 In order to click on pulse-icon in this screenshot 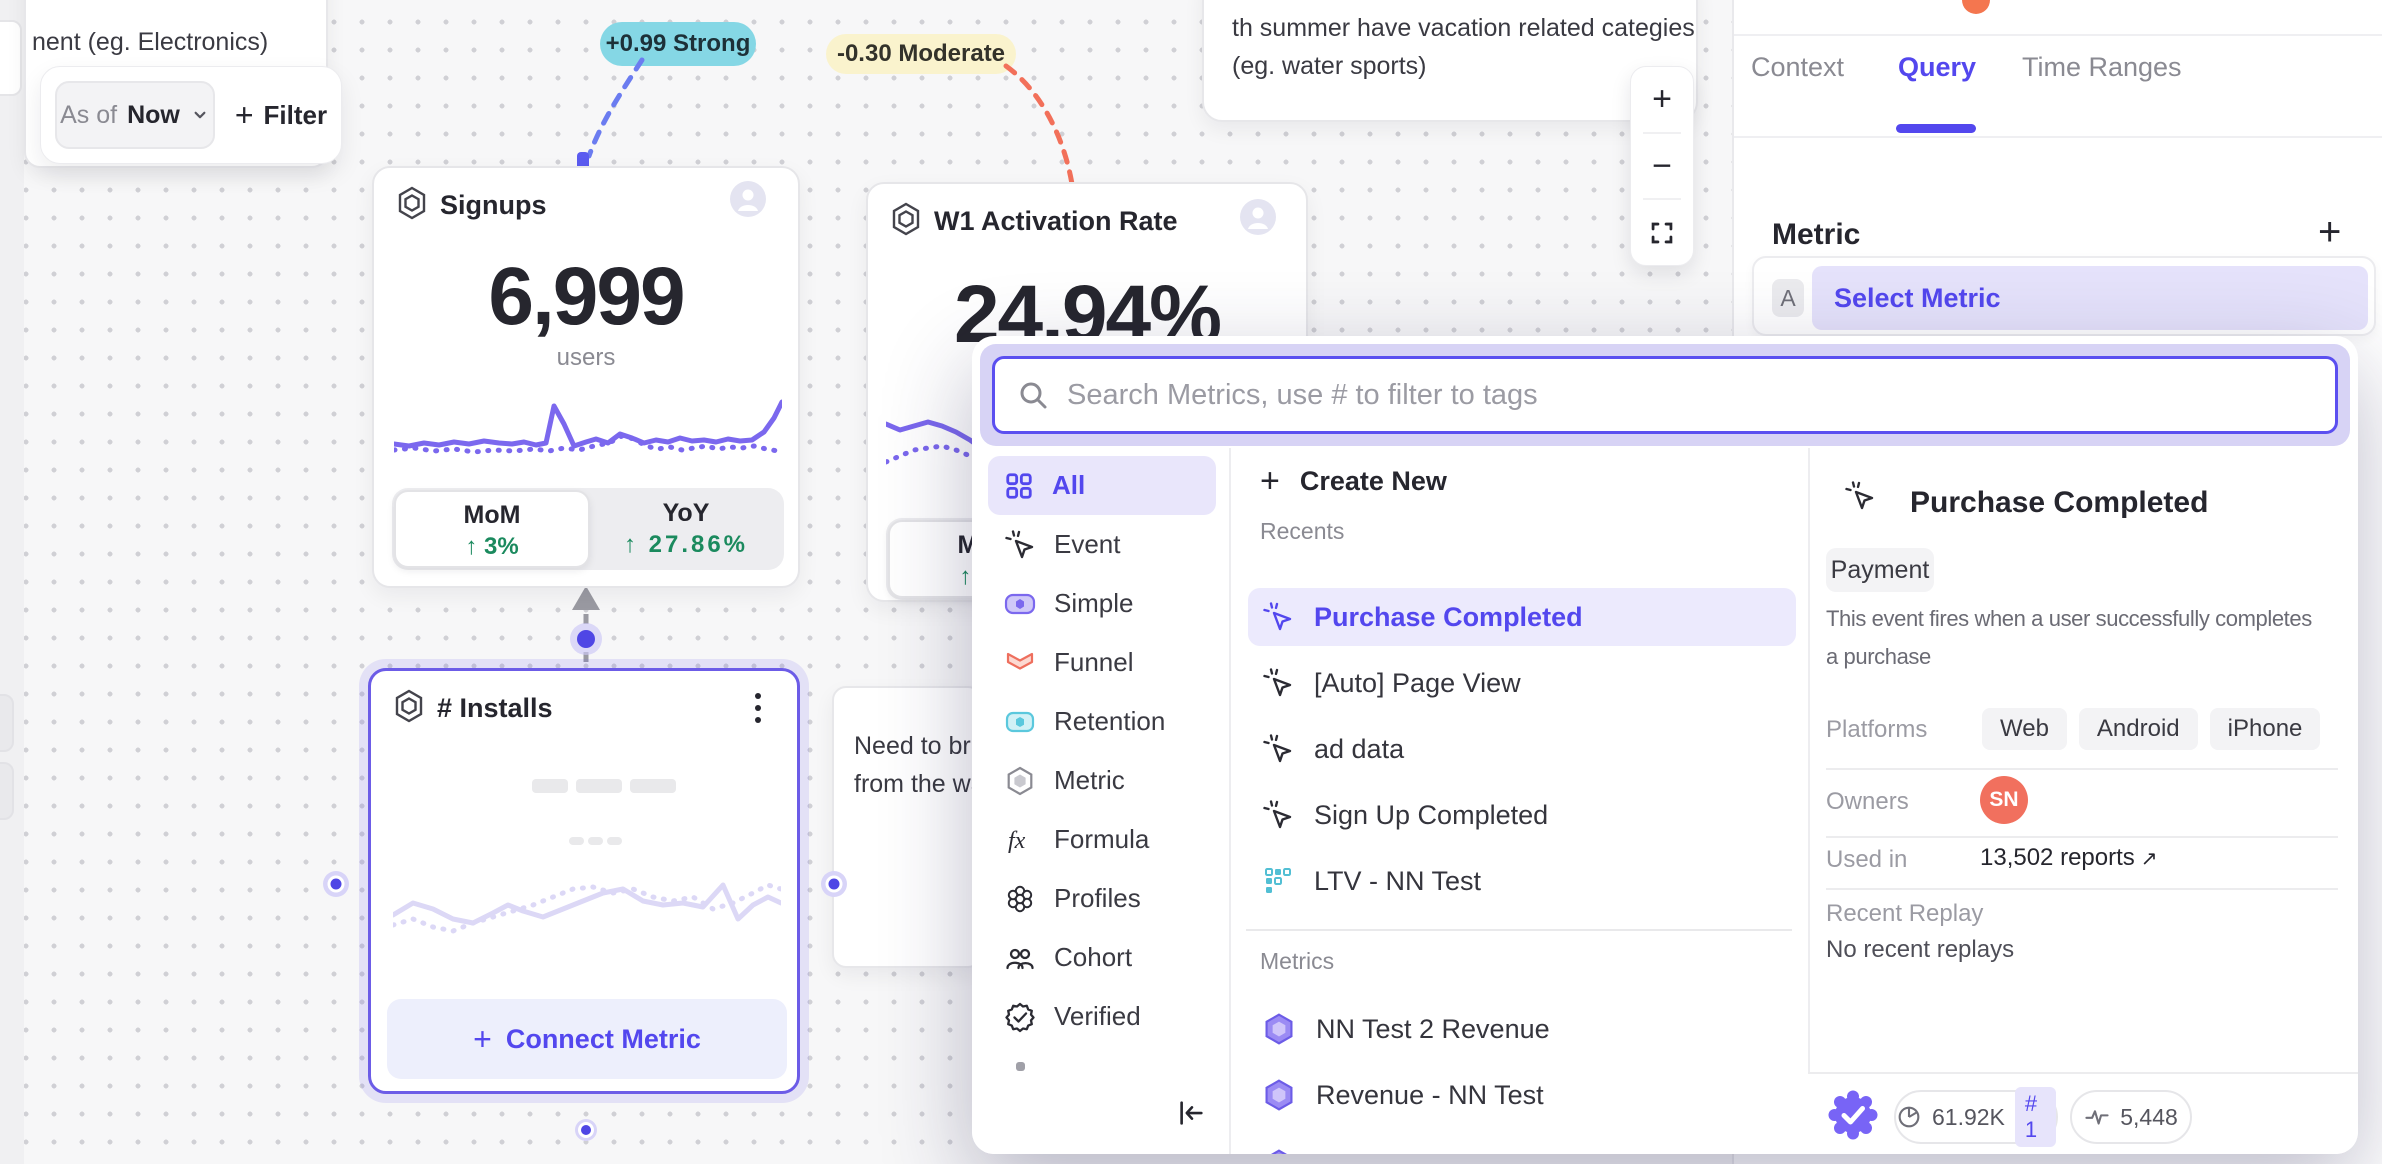, I will do `click(2097, 1117)`.